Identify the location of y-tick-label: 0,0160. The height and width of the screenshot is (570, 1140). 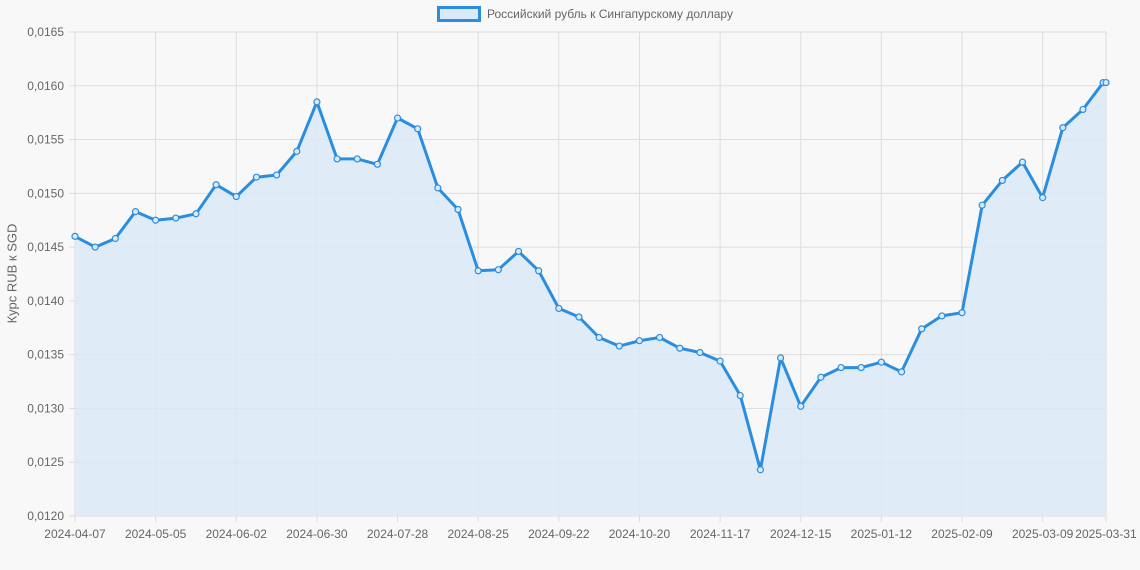
(45, 86).